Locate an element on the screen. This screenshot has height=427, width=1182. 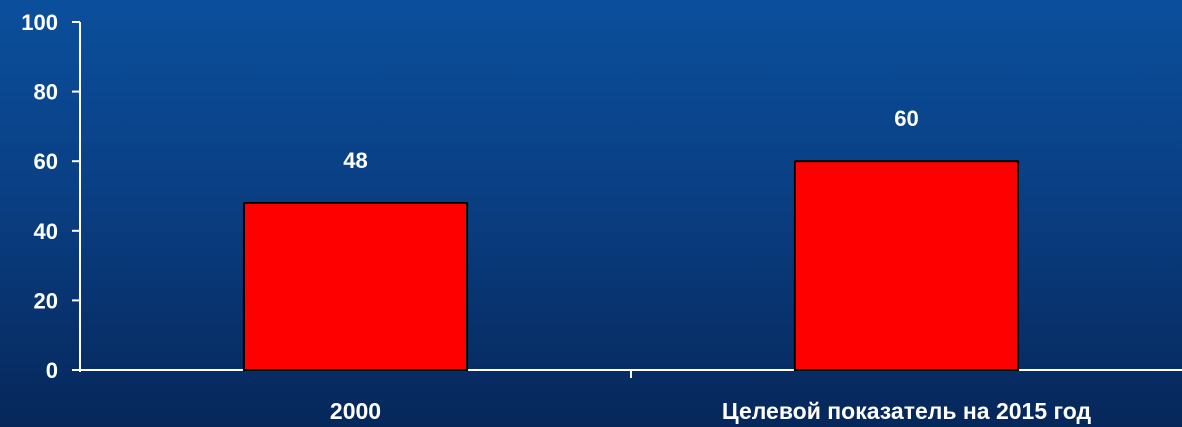
category-label: 2000 is located at coordinates (355, 411).